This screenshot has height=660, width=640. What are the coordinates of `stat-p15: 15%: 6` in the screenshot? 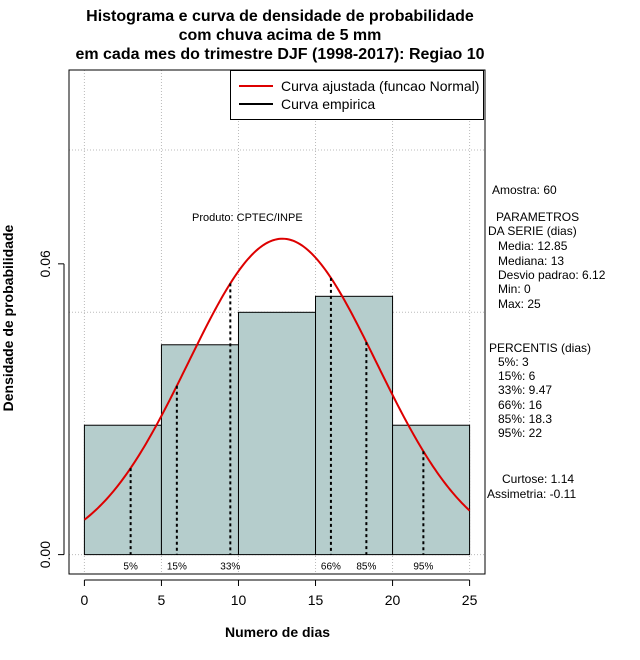 It's located at (517, 376).